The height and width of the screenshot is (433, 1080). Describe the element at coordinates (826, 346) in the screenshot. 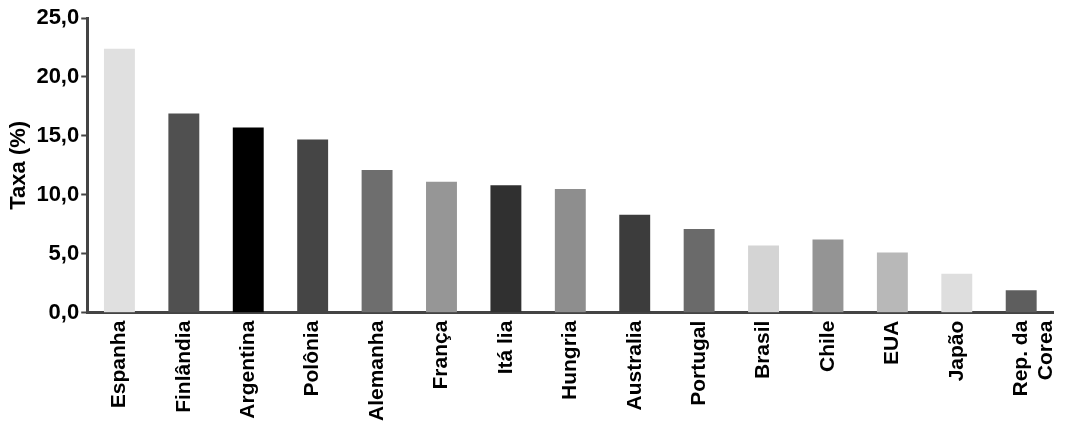

I see `x-tick-label: Chile` at that location.